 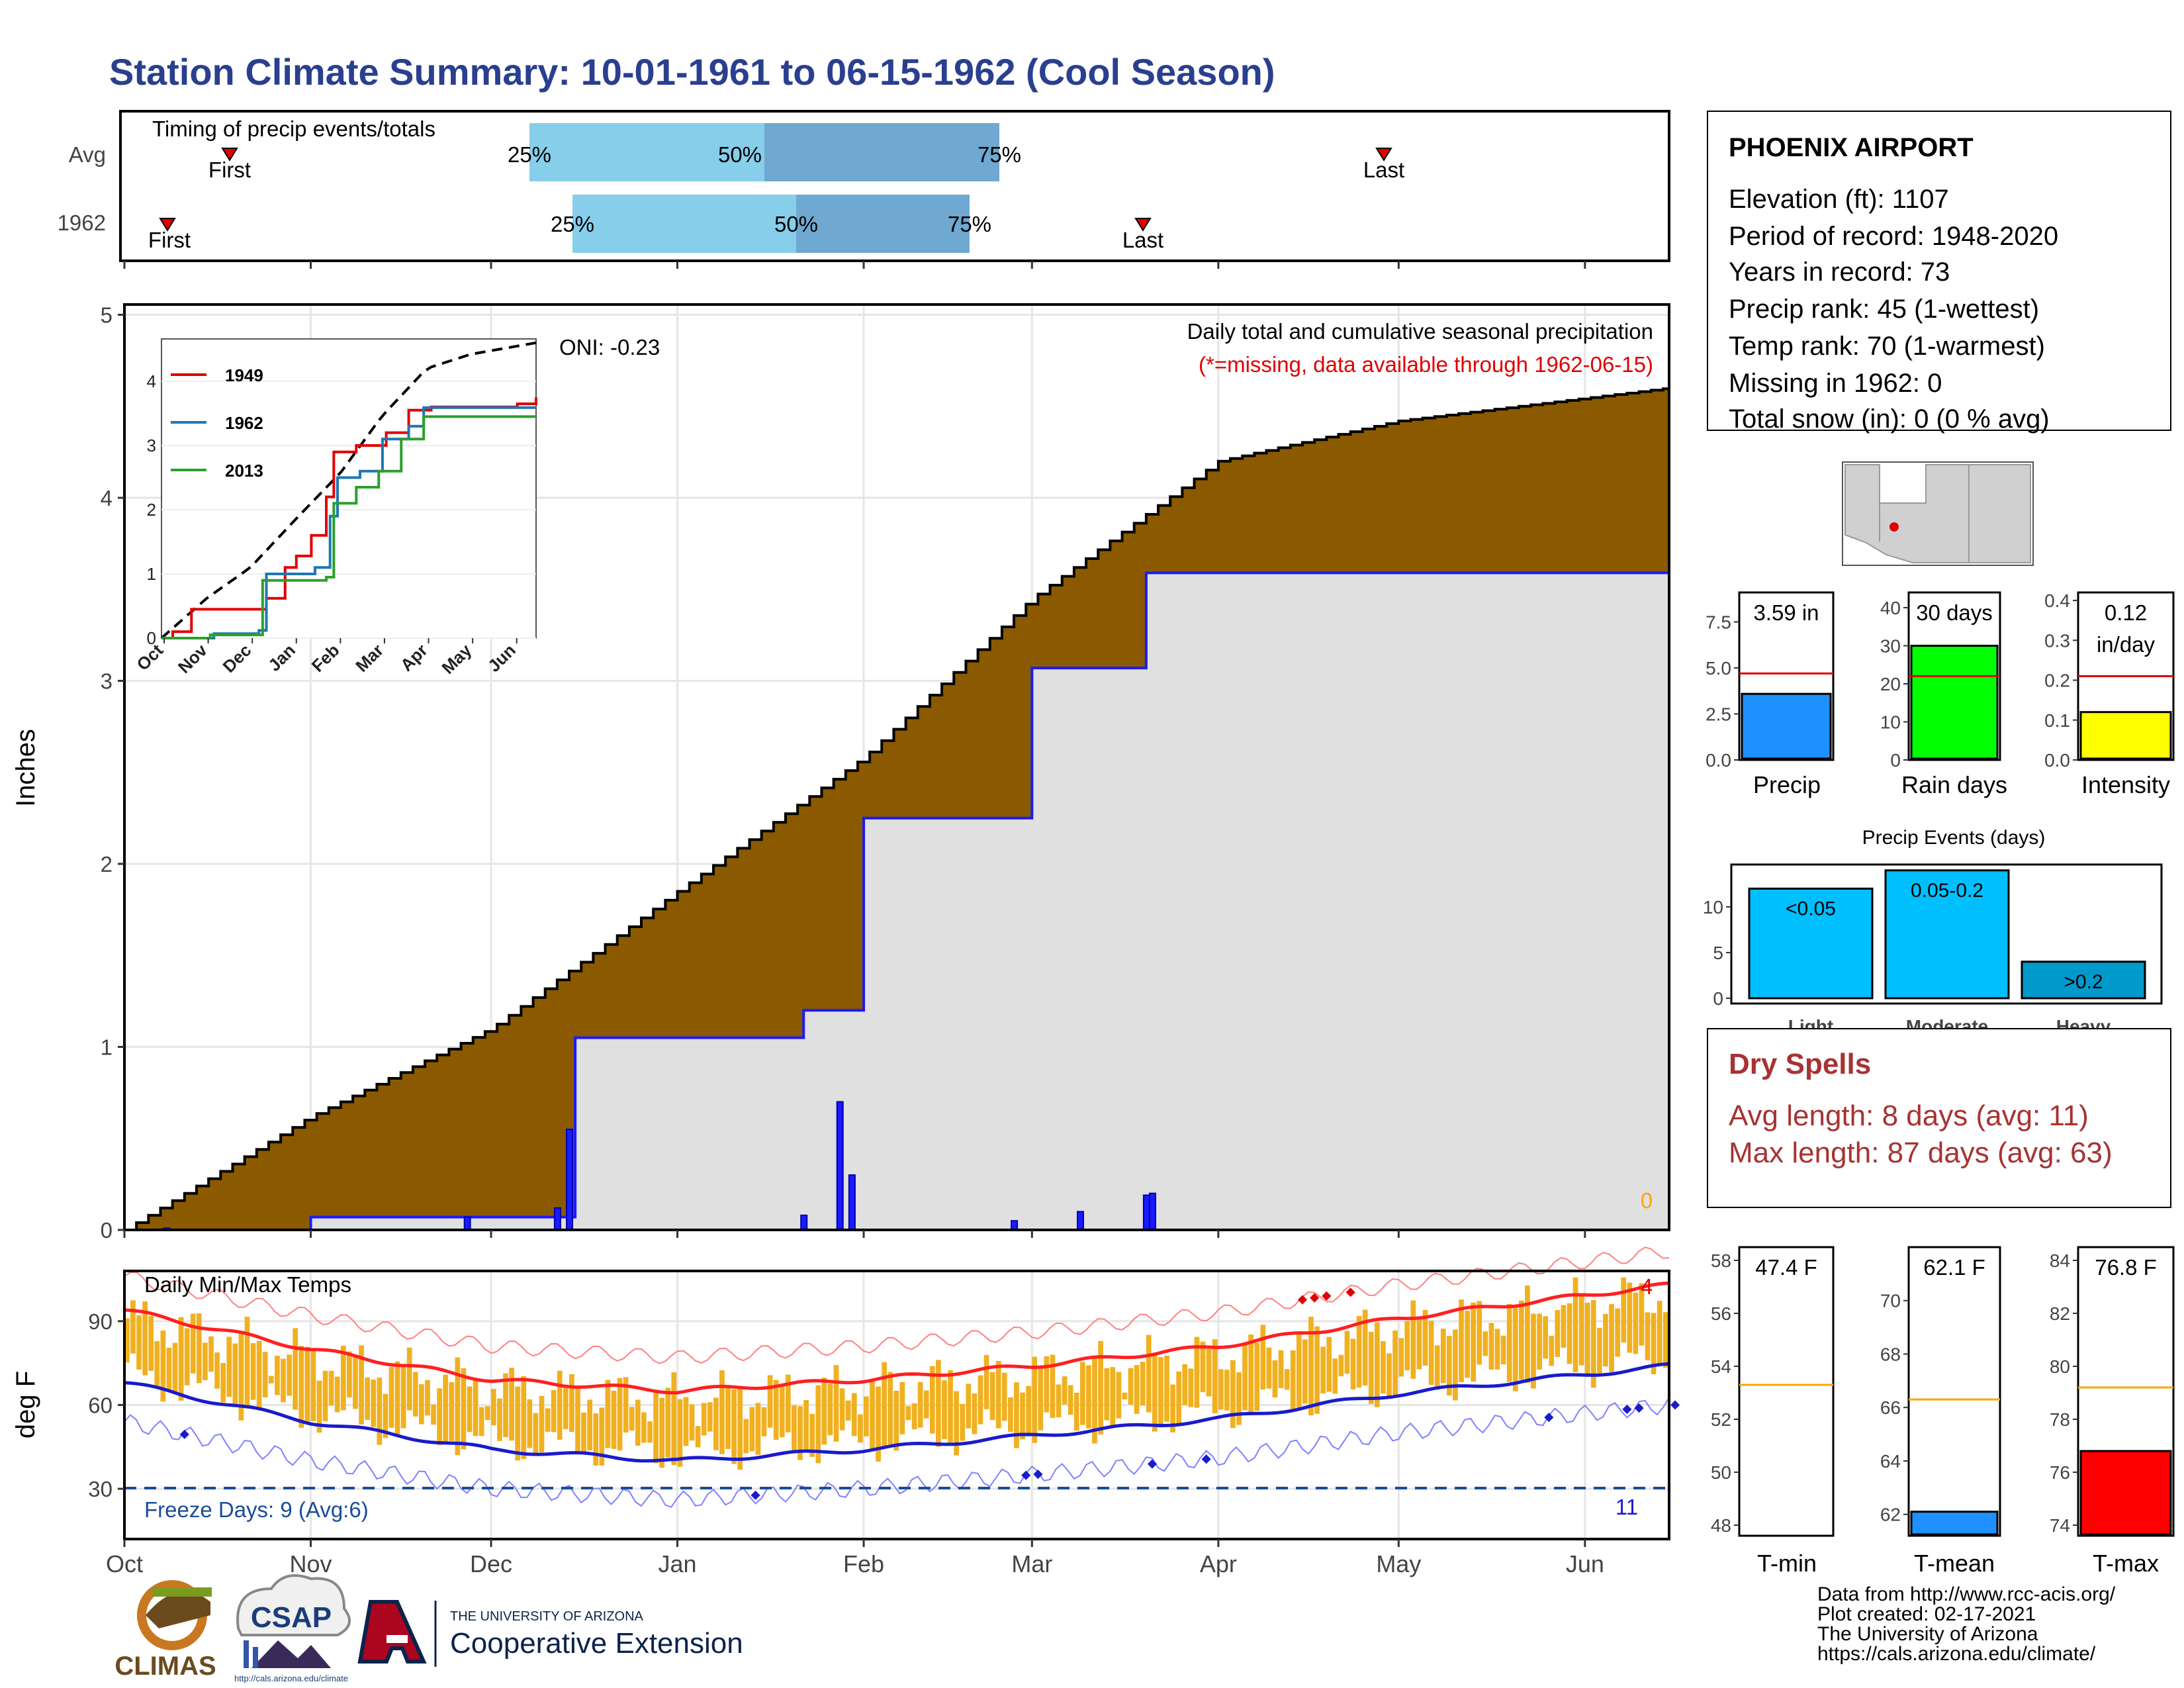 What do you see at coordinates (491, 1563) in the screenshot?
I see `month-tick-label: Dec` at bounding box center [491, 1563].